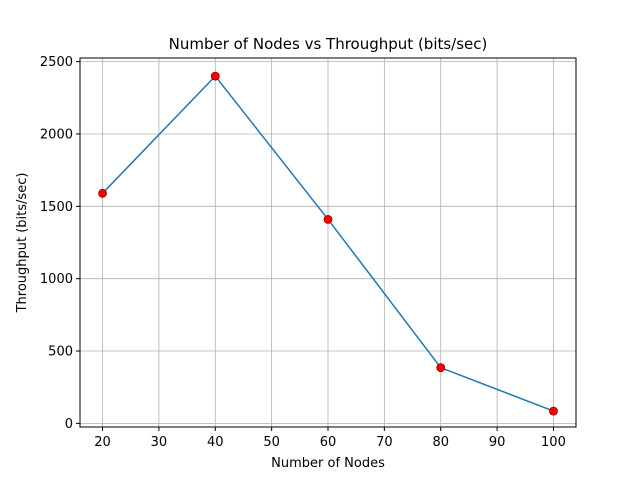  Describe the element at coordinates (215, 442) in the screenshot. I see `x-tick-label: 40` at that location.